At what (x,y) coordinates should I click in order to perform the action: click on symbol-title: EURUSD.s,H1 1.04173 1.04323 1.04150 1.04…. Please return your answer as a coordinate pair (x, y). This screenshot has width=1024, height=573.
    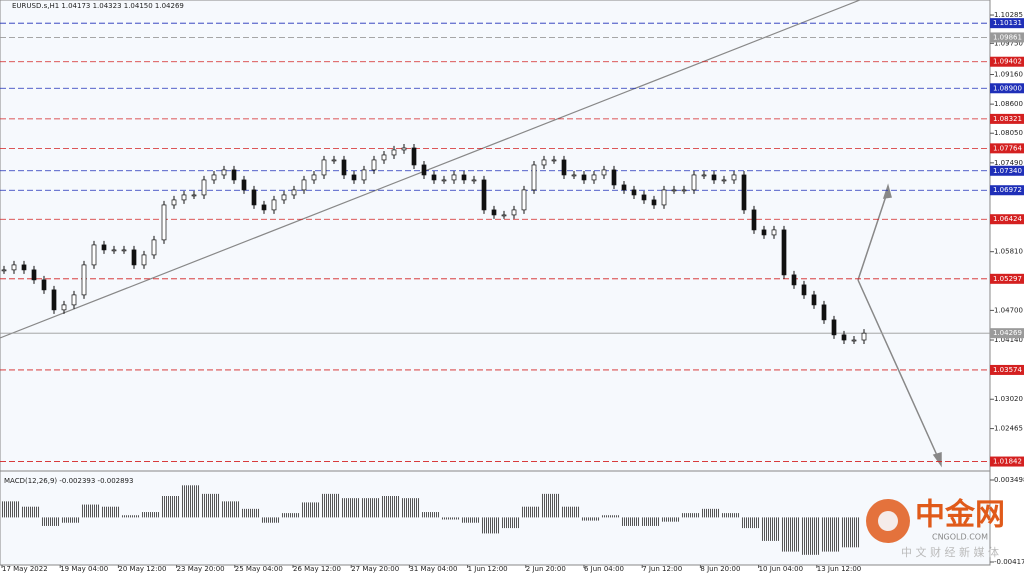
    Looking at the image, I should click on (98, 6).